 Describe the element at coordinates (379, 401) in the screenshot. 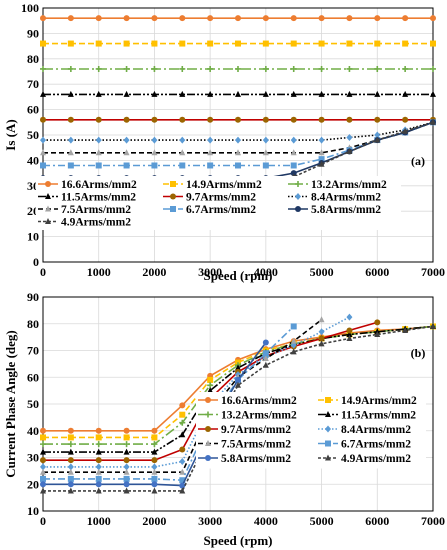

I see `legend-label: 14.9Arms/mm2` at that location.